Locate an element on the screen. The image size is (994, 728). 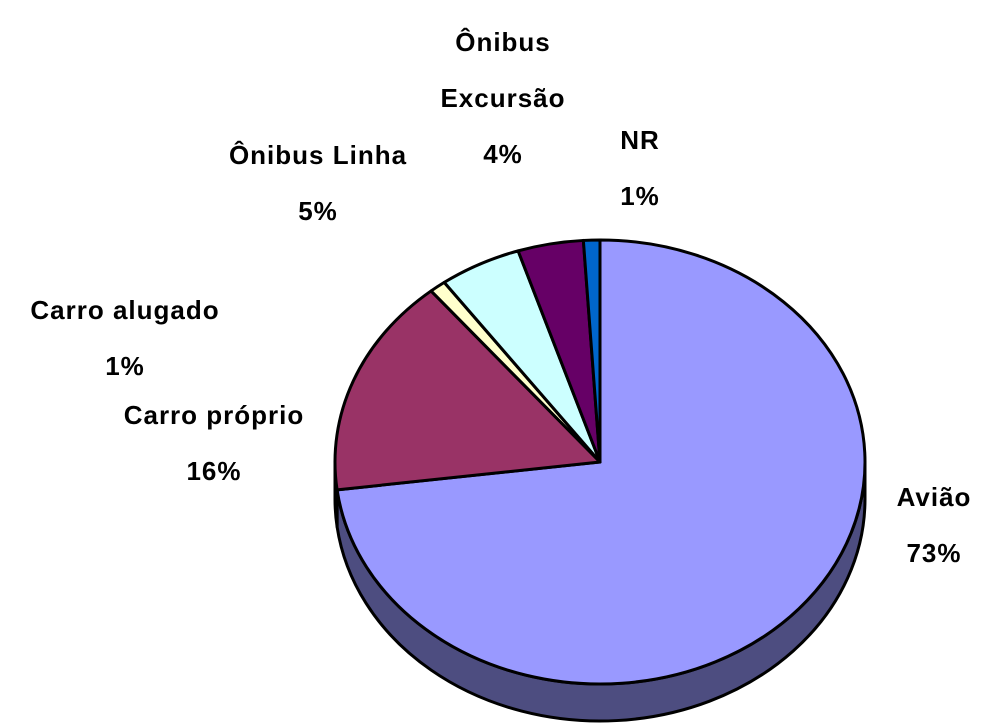
label-value: 4% is located at coordinates (503, 154).